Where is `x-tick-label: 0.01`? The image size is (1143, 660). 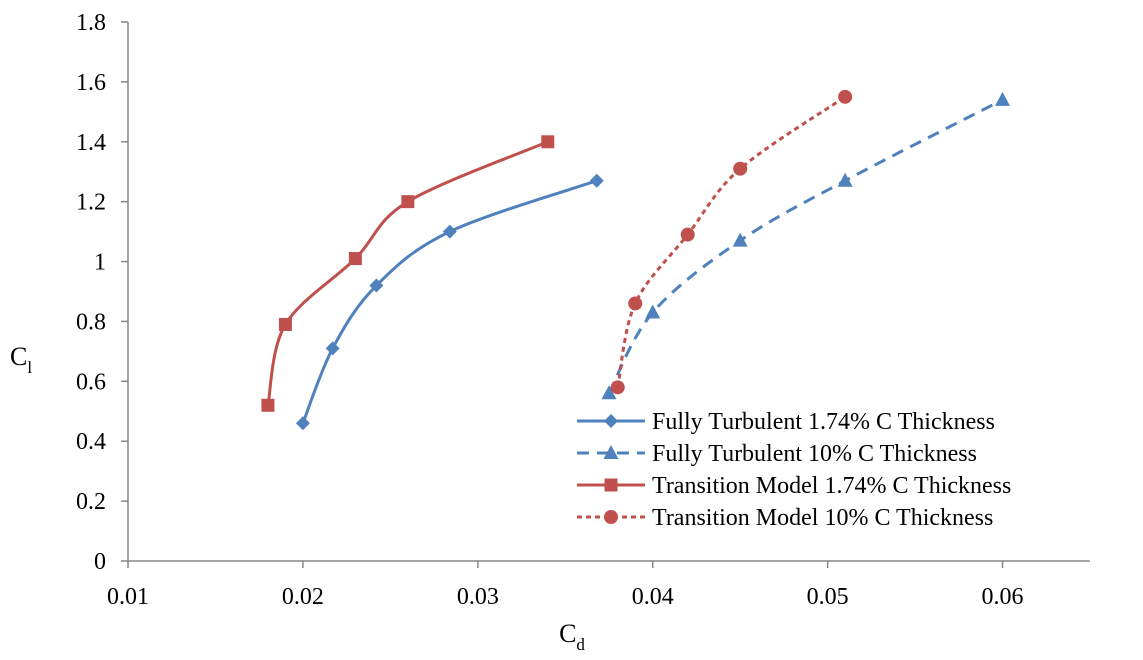 x-tick-label: 0.01 is located at coordinates (128, 597).